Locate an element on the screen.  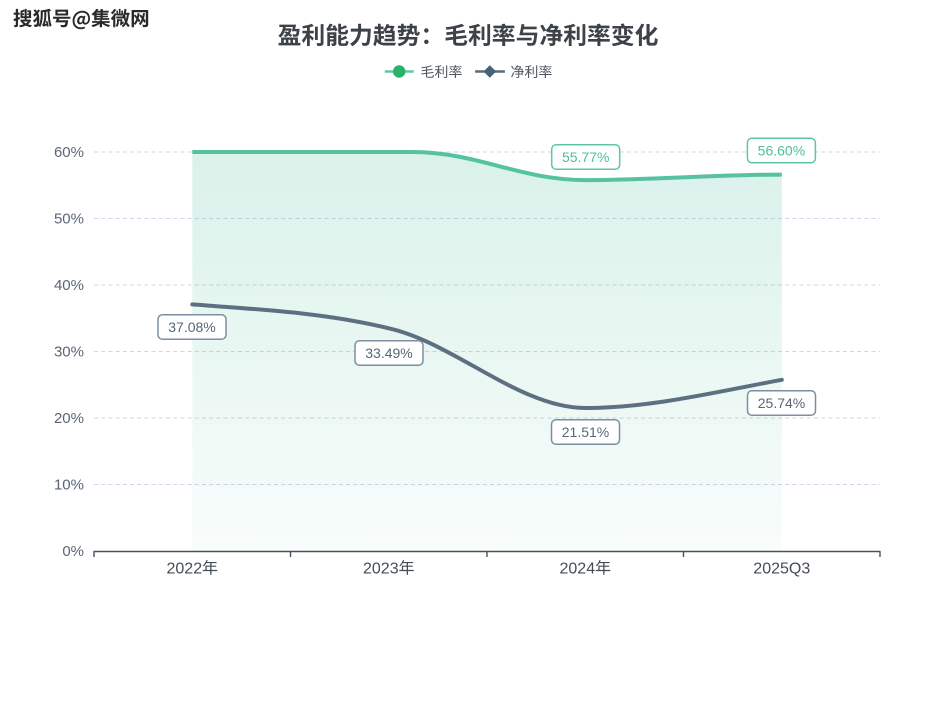
svg-text: 37.08% is located at coordinates (191, 327).